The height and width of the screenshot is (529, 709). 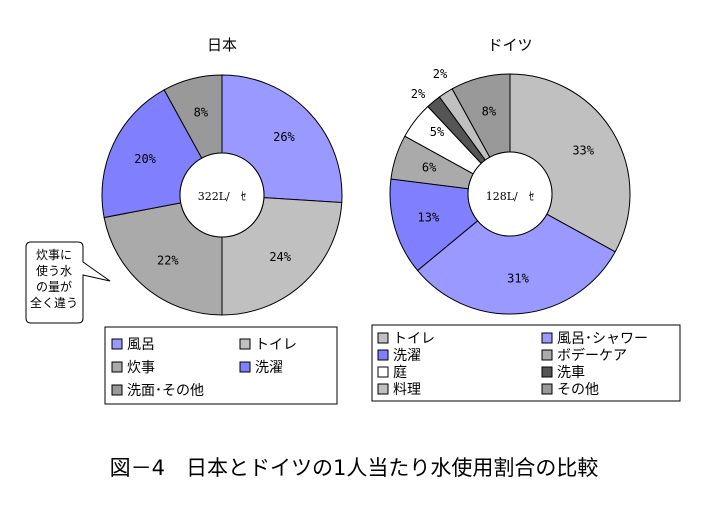 I want to click on annotation-line-1: 炊事に, so click(x=54, y=255).